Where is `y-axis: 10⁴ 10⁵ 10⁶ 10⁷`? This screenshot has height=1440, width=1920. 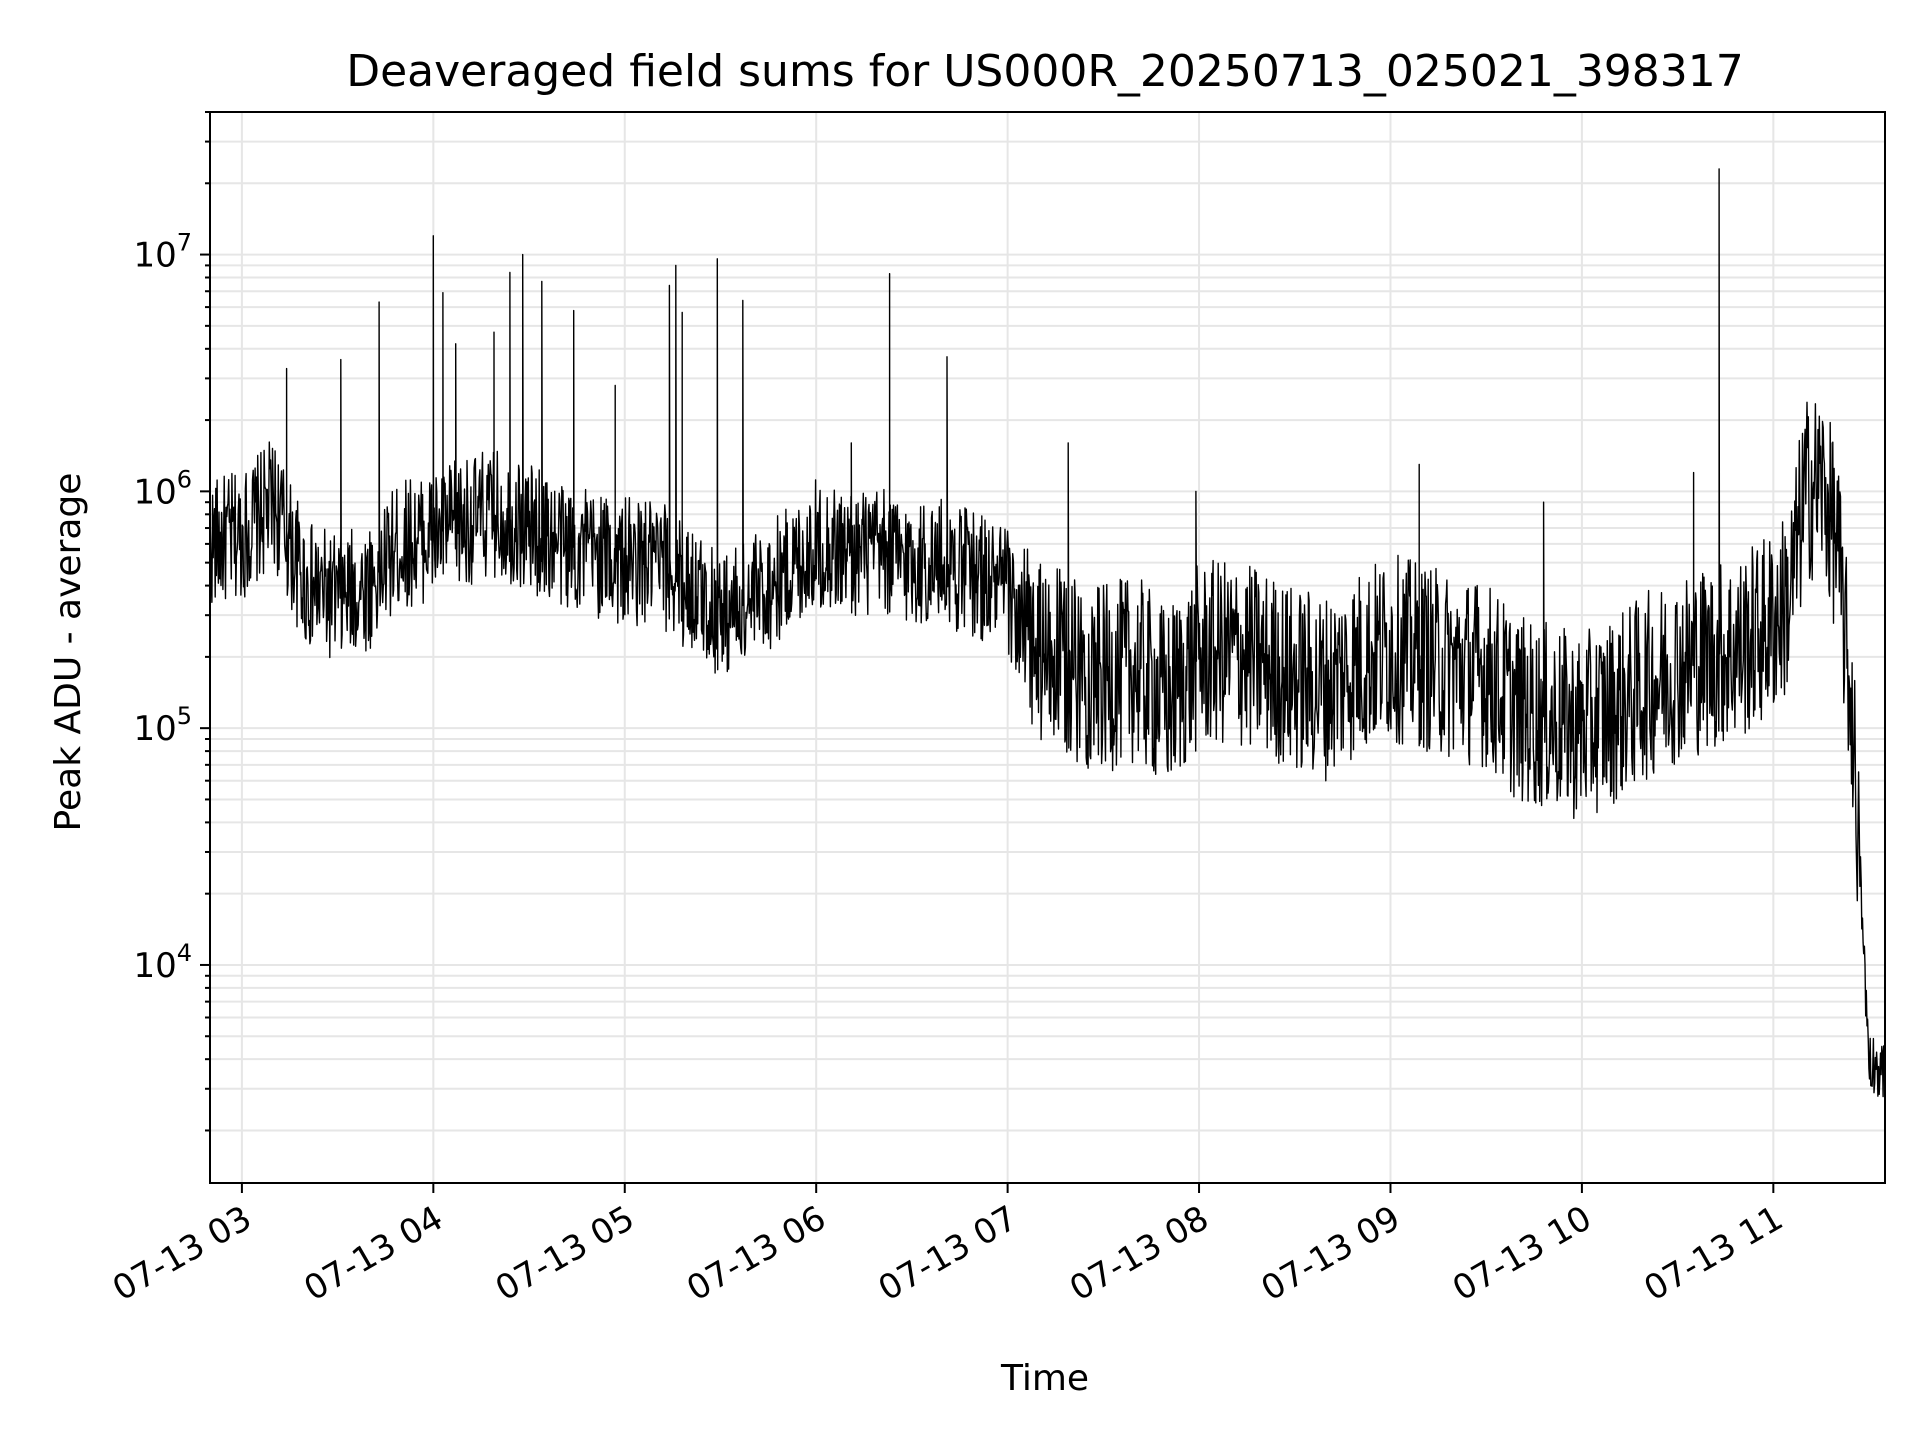
y-axis: 10⁴ 10⁵ 10⁶ 10⁷ is located at coordinates (171, 621).